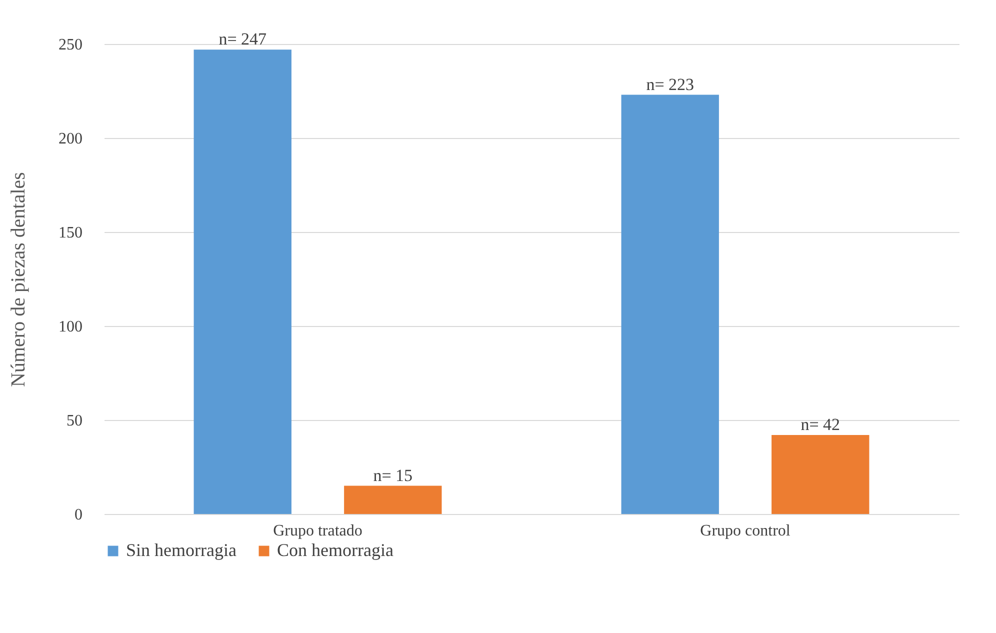 This screenshot has height=633, width=996. What do you see at coordinates (74, 421) in the screenshot?
I see `y-tick-label: 50` at bounding box center [74, 421].